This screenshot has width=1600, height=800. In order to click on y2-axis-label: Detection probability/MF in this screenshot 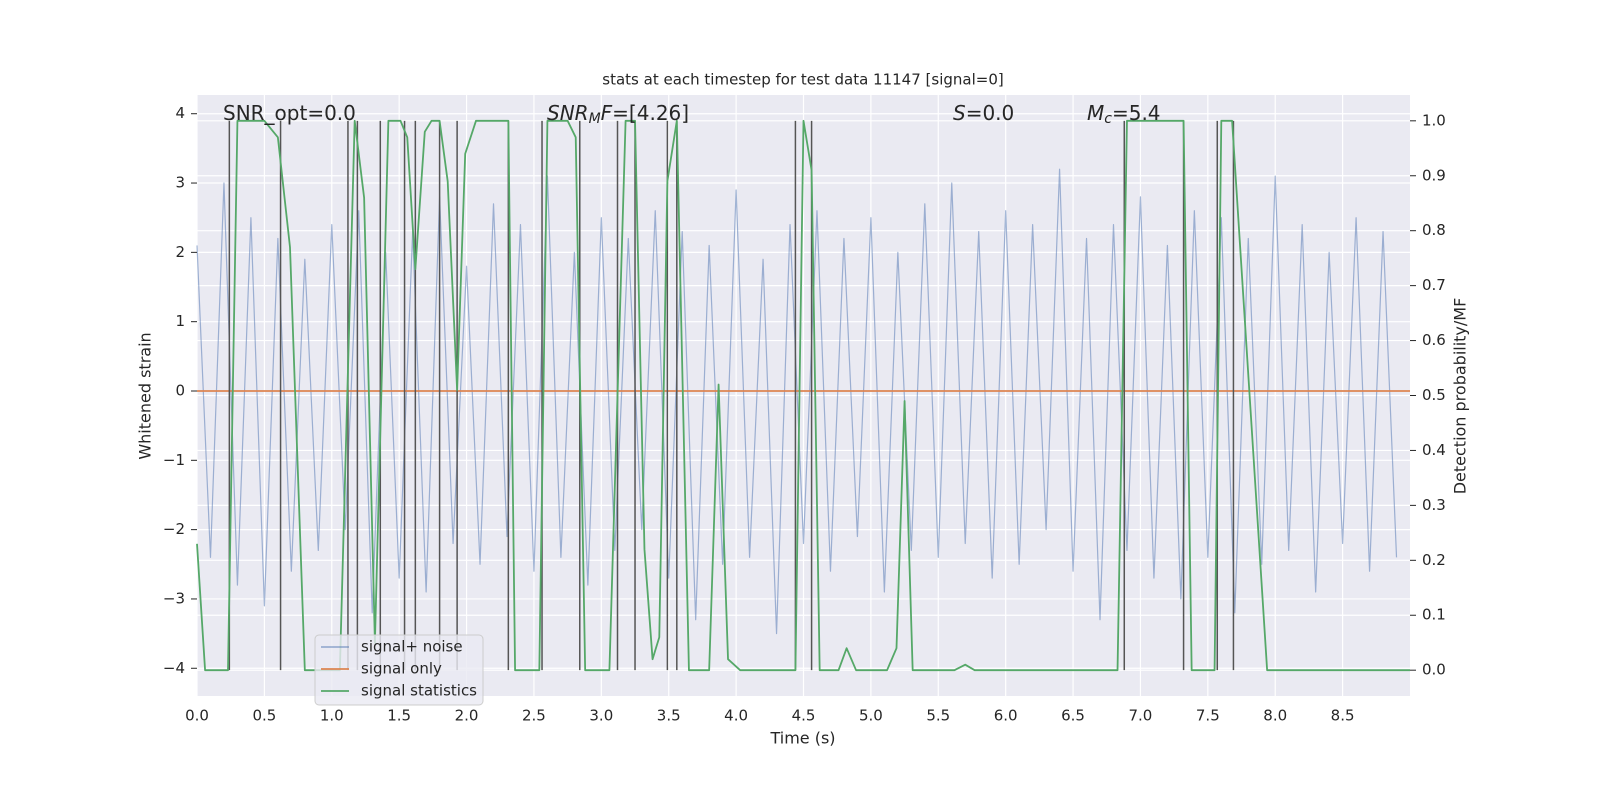, I will do `click(1460, 396)`.